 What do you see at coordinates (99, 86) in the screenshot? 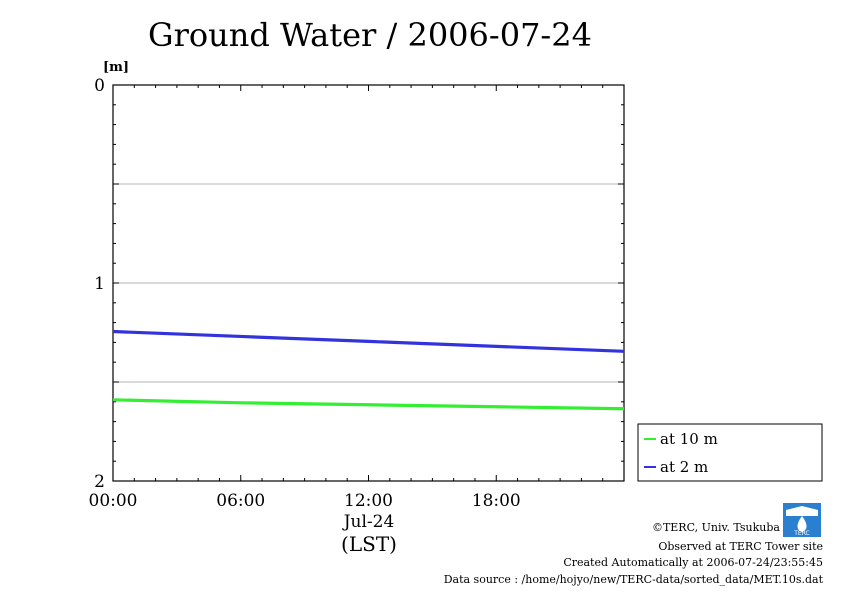
I see `y-tick-label: 0` at bounding box center [99, 86].